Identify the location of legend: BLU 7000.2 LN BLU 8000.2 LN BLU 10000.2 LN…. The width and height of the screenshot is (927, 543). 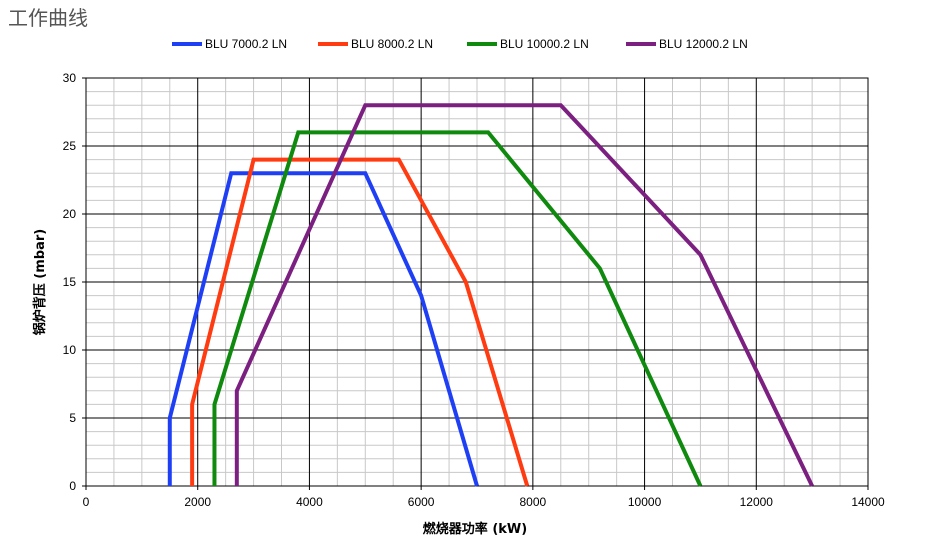
(460, 44).